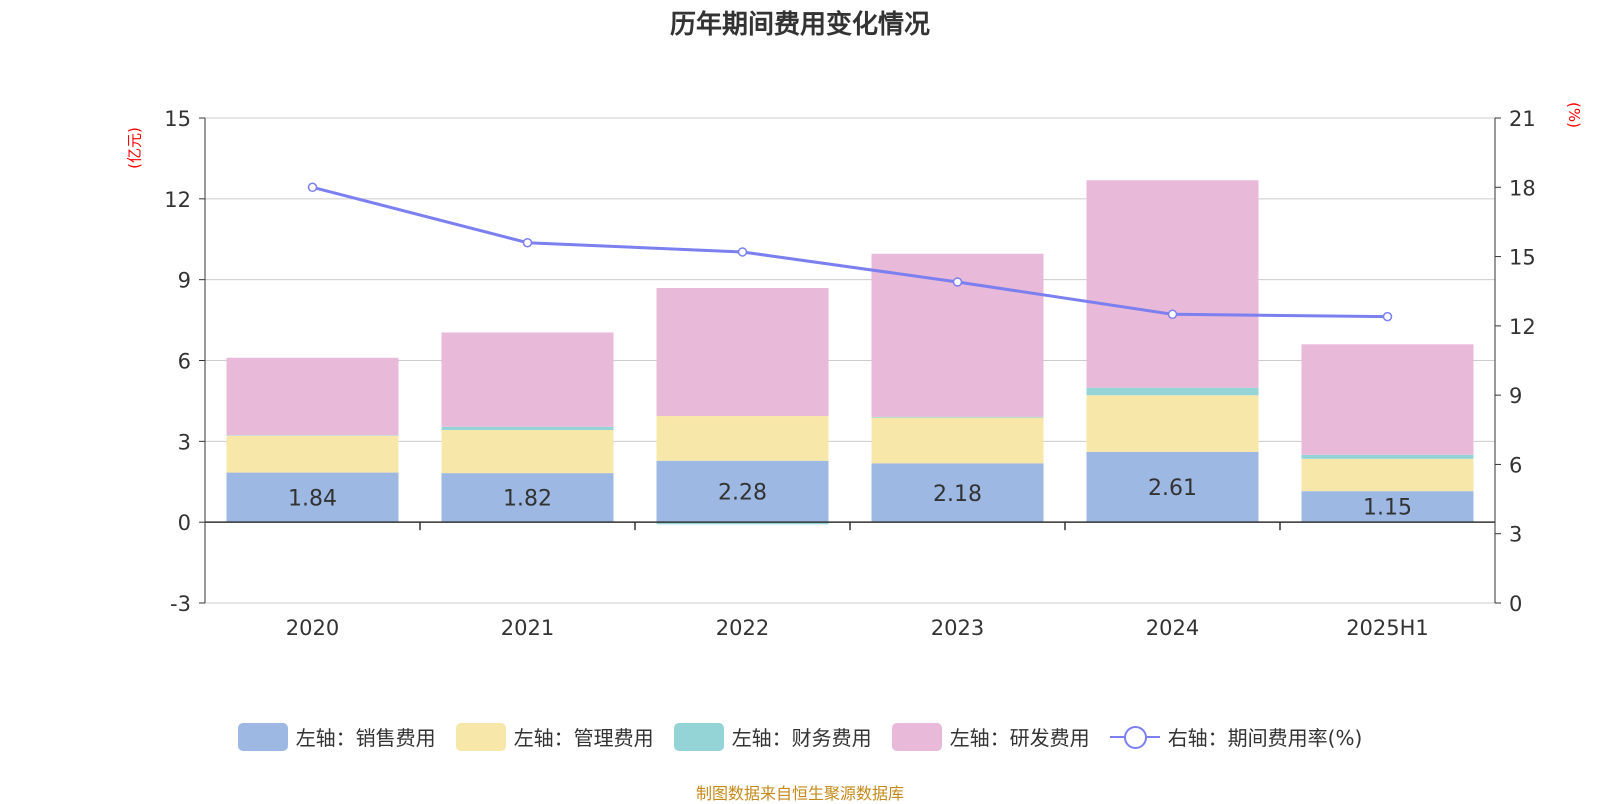 This screenshot has height=804, width=1600. I want to click on right-tick-label-0: 0, so click(1515, 604).